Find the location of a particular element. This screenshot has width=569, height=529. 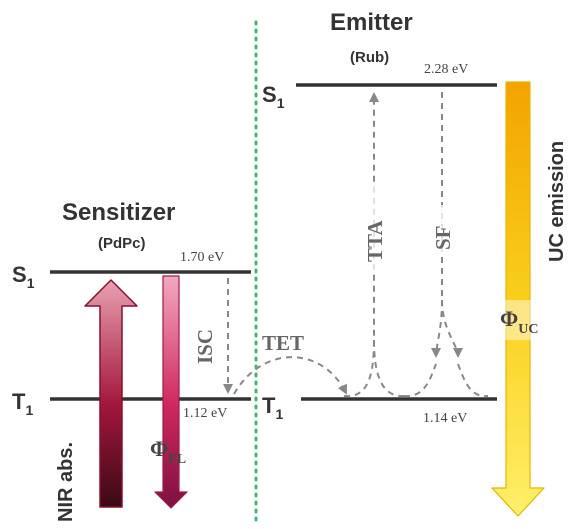

tta-label-bg is located at coordinates (373, 229).